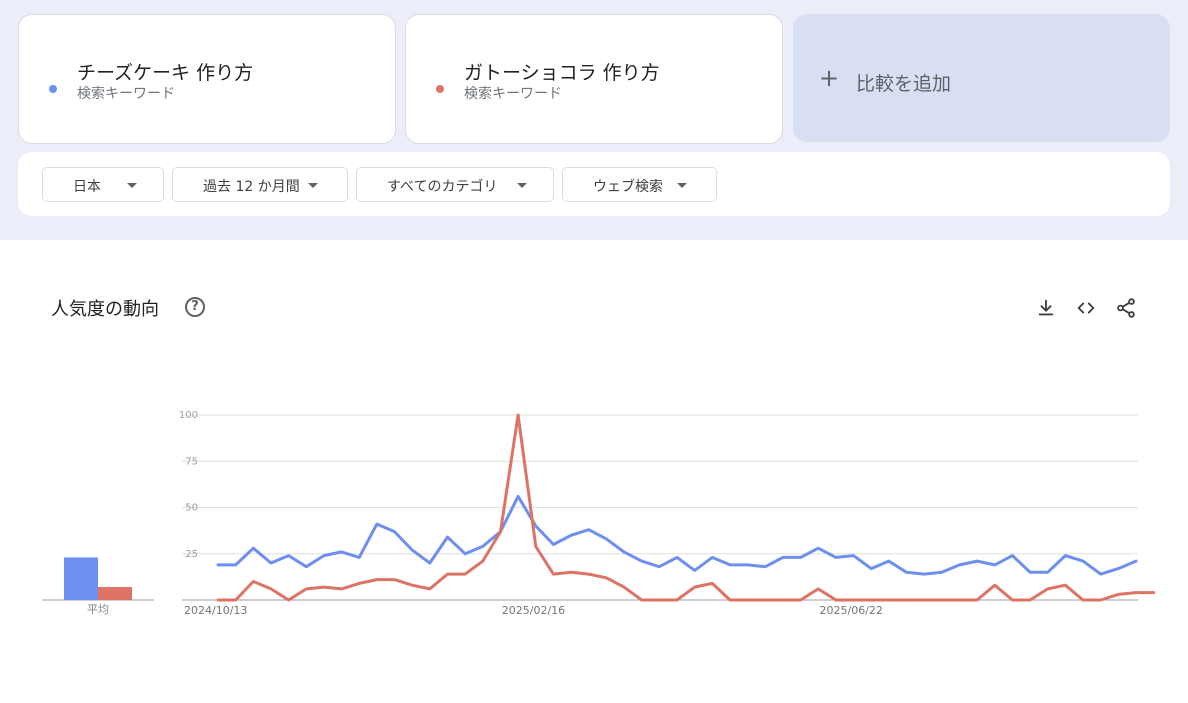 This screenshot has height=703, width=1188. Describe the element at coordinates (105, 309) in the screenshot. I see `chart-title: 人気度の動向` at that location.